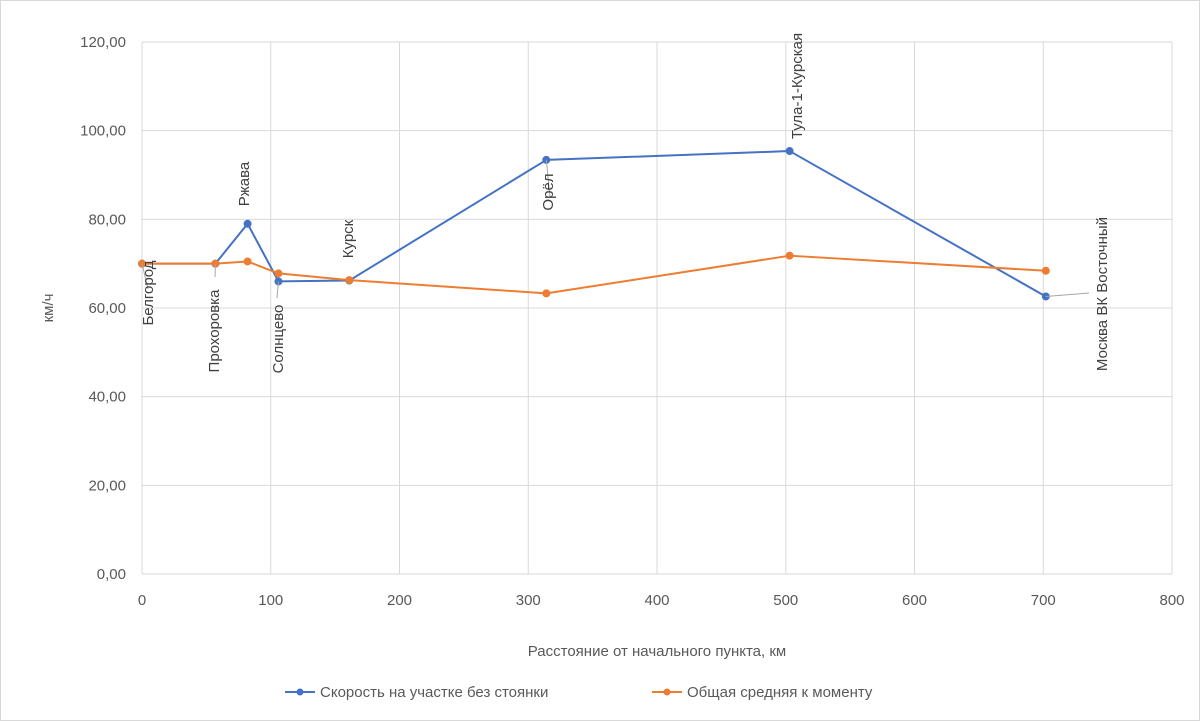  Describe the element at coordinates (399, 600) in the screenshot. I see `x-tick-label: 200` at that location.